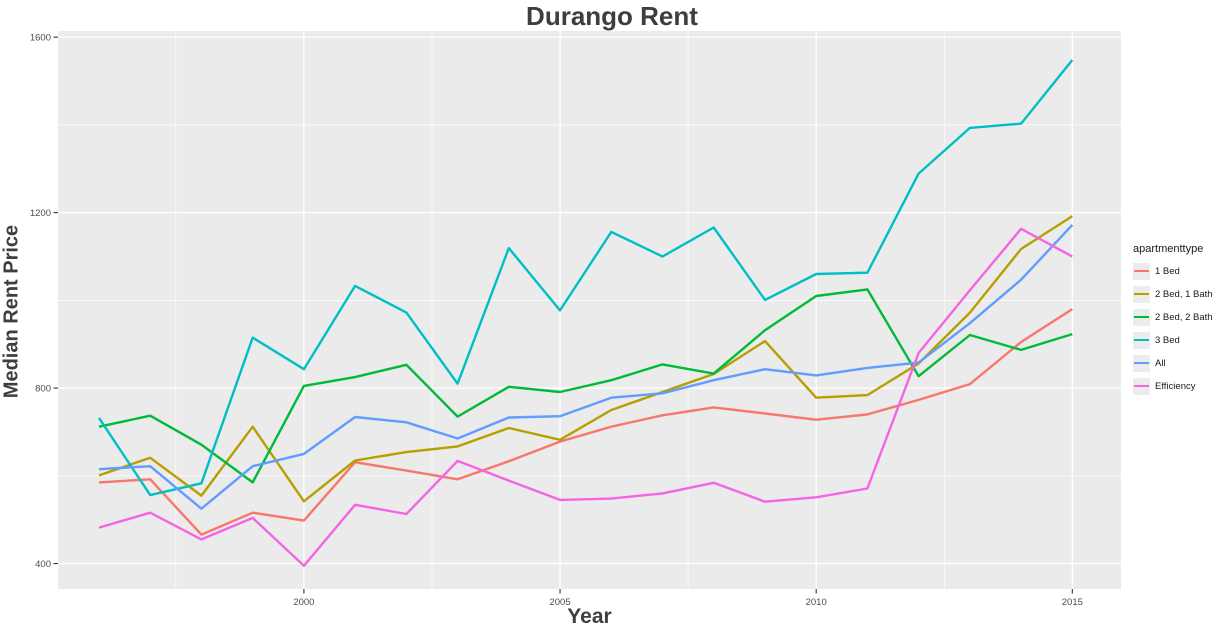 The width and height of the screenshot is (1224, 633). Describe the element at coordinates (612, 16) in the screenshot. I see `chart-title: Durango Rent` at that location.